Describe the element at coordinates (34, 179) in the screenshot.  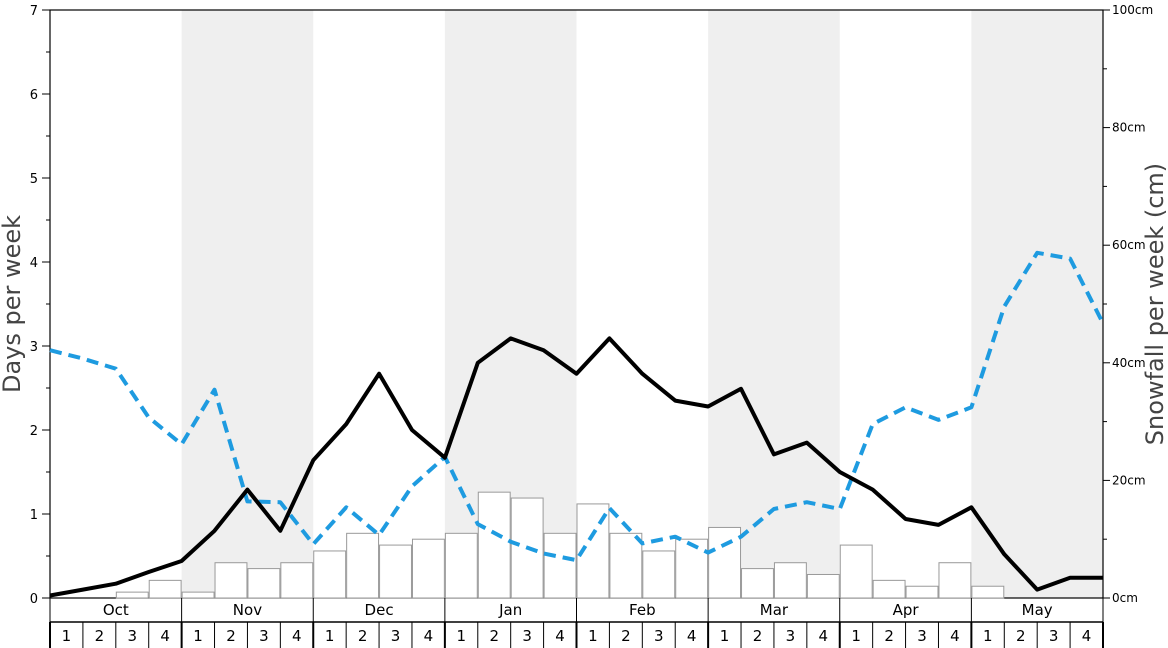
I see `left-tick-label: 5` at that location.